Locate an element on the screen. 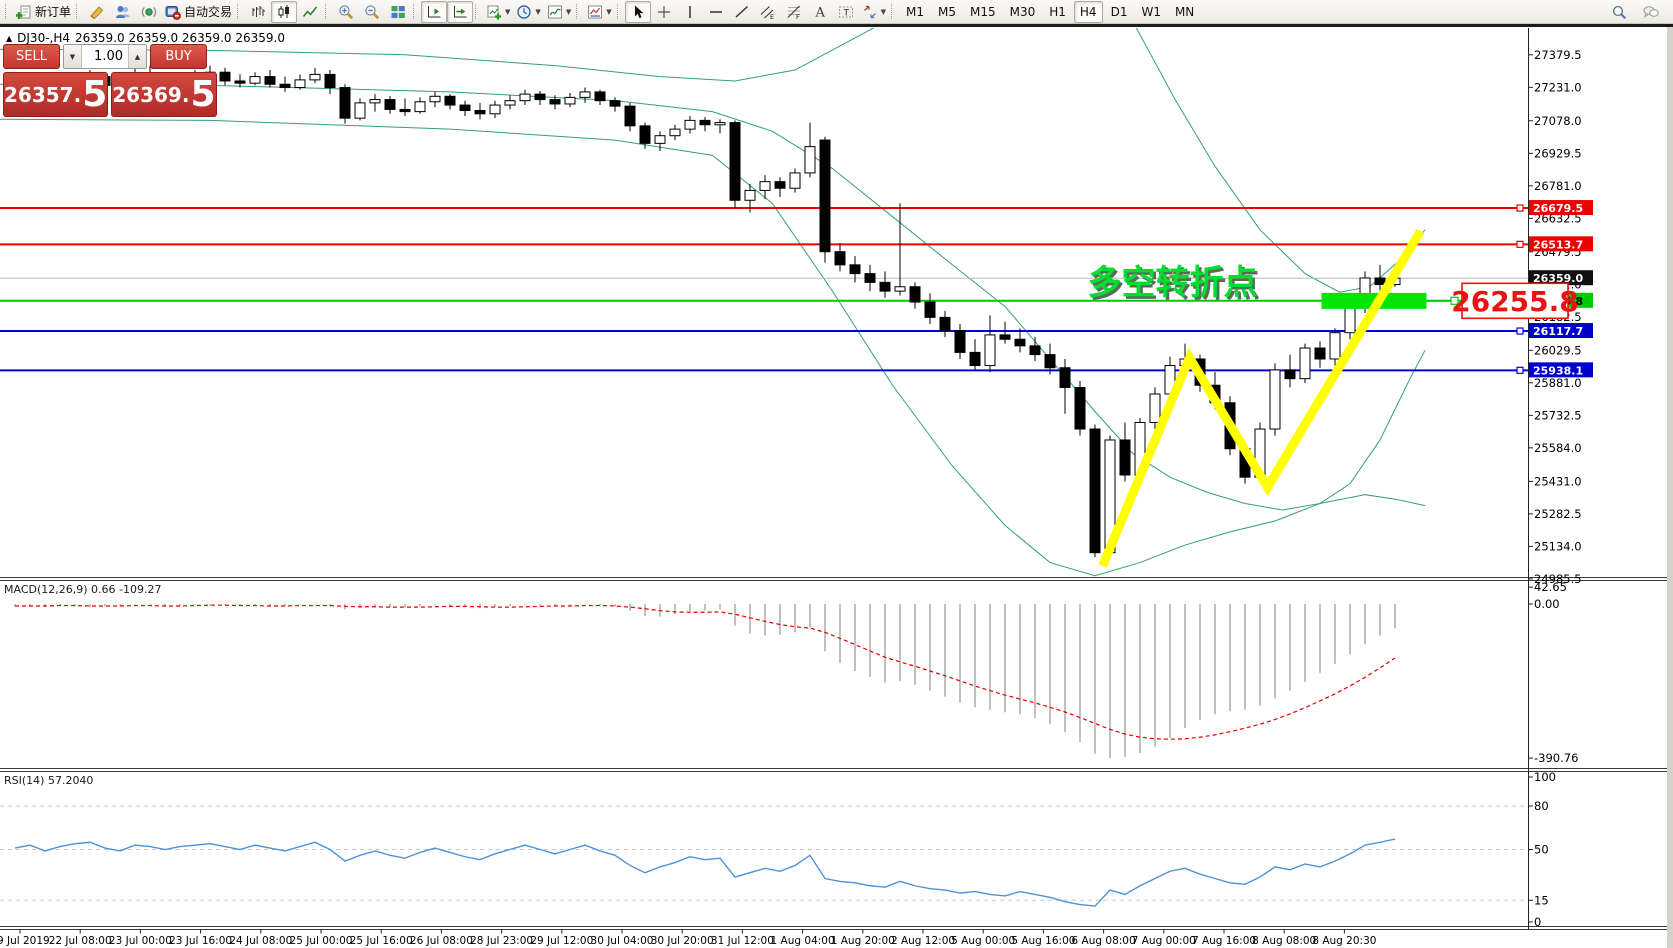 Image resolution: width=1673 pixels, height=948 pixels. toolbar-tile-windows-button is located at coordinates (398, 12).